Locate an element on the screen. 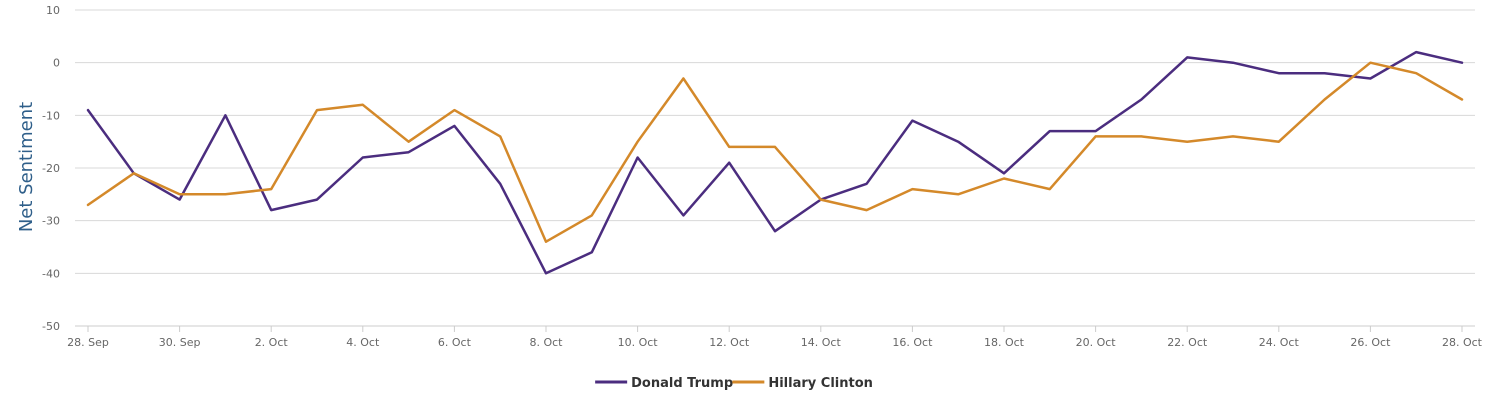 The width and height of the screenshot is (1485, 400). x-tick-label: 6. Oct is located at coordinates (455, 342).